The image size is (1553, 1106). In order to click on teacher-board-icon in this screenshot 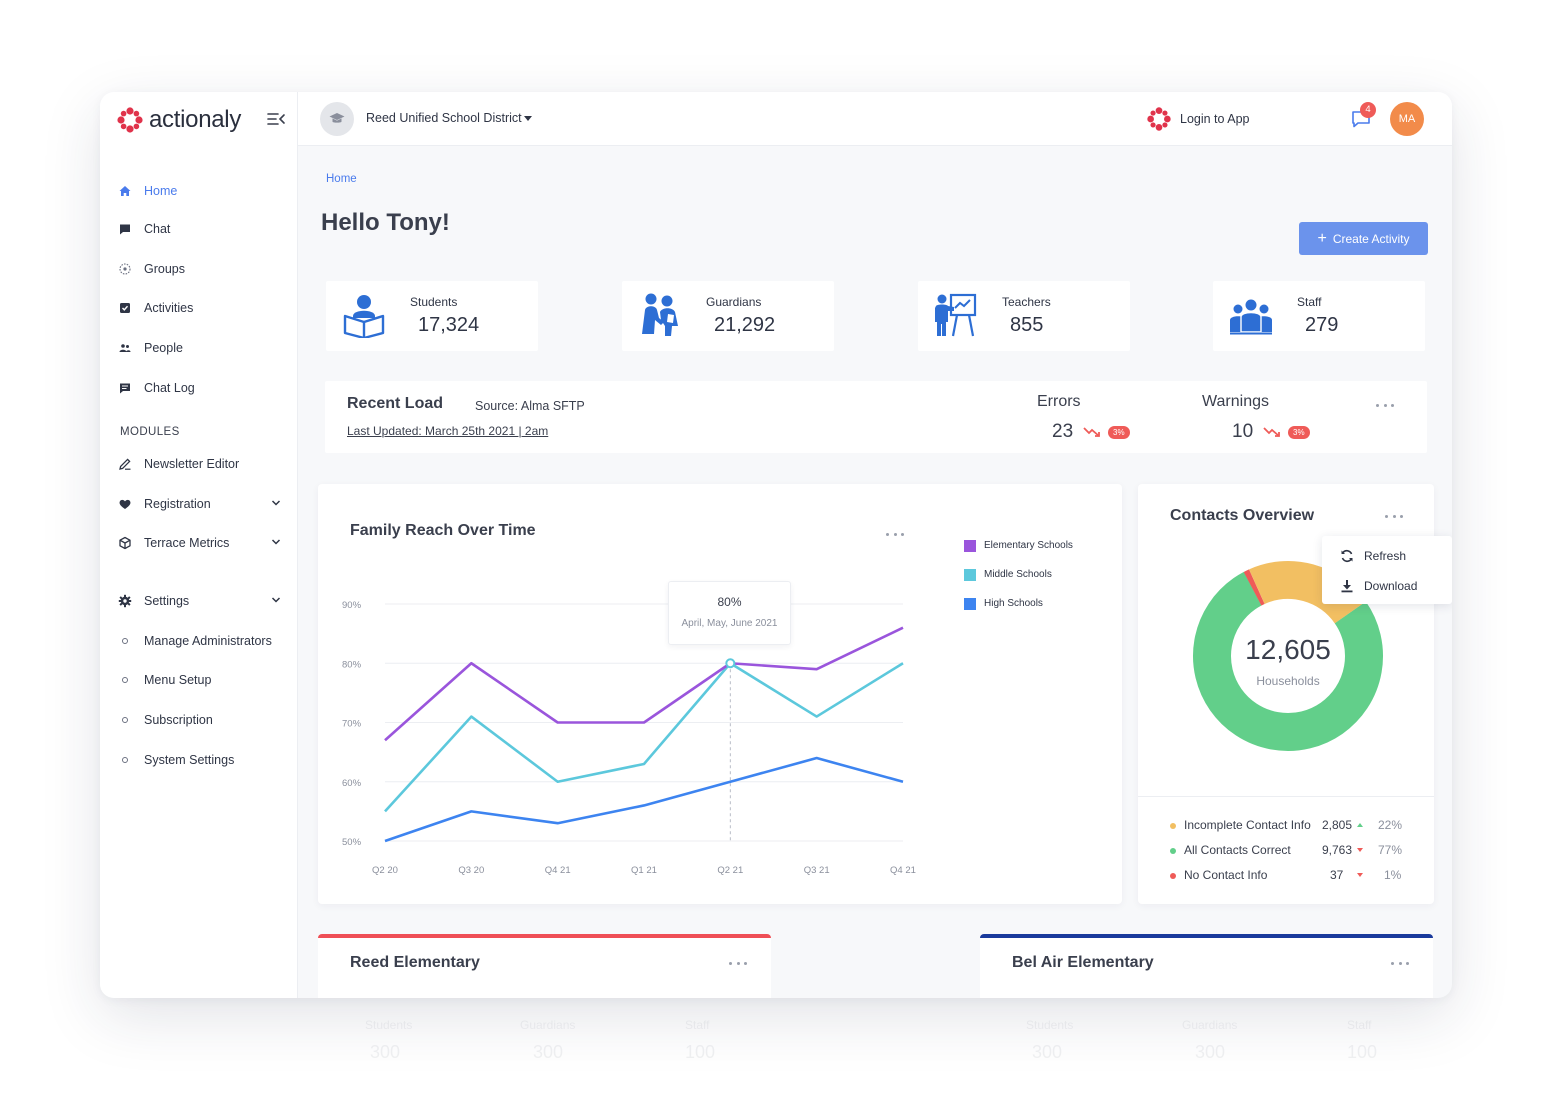, I will do `click(956, 315)`.